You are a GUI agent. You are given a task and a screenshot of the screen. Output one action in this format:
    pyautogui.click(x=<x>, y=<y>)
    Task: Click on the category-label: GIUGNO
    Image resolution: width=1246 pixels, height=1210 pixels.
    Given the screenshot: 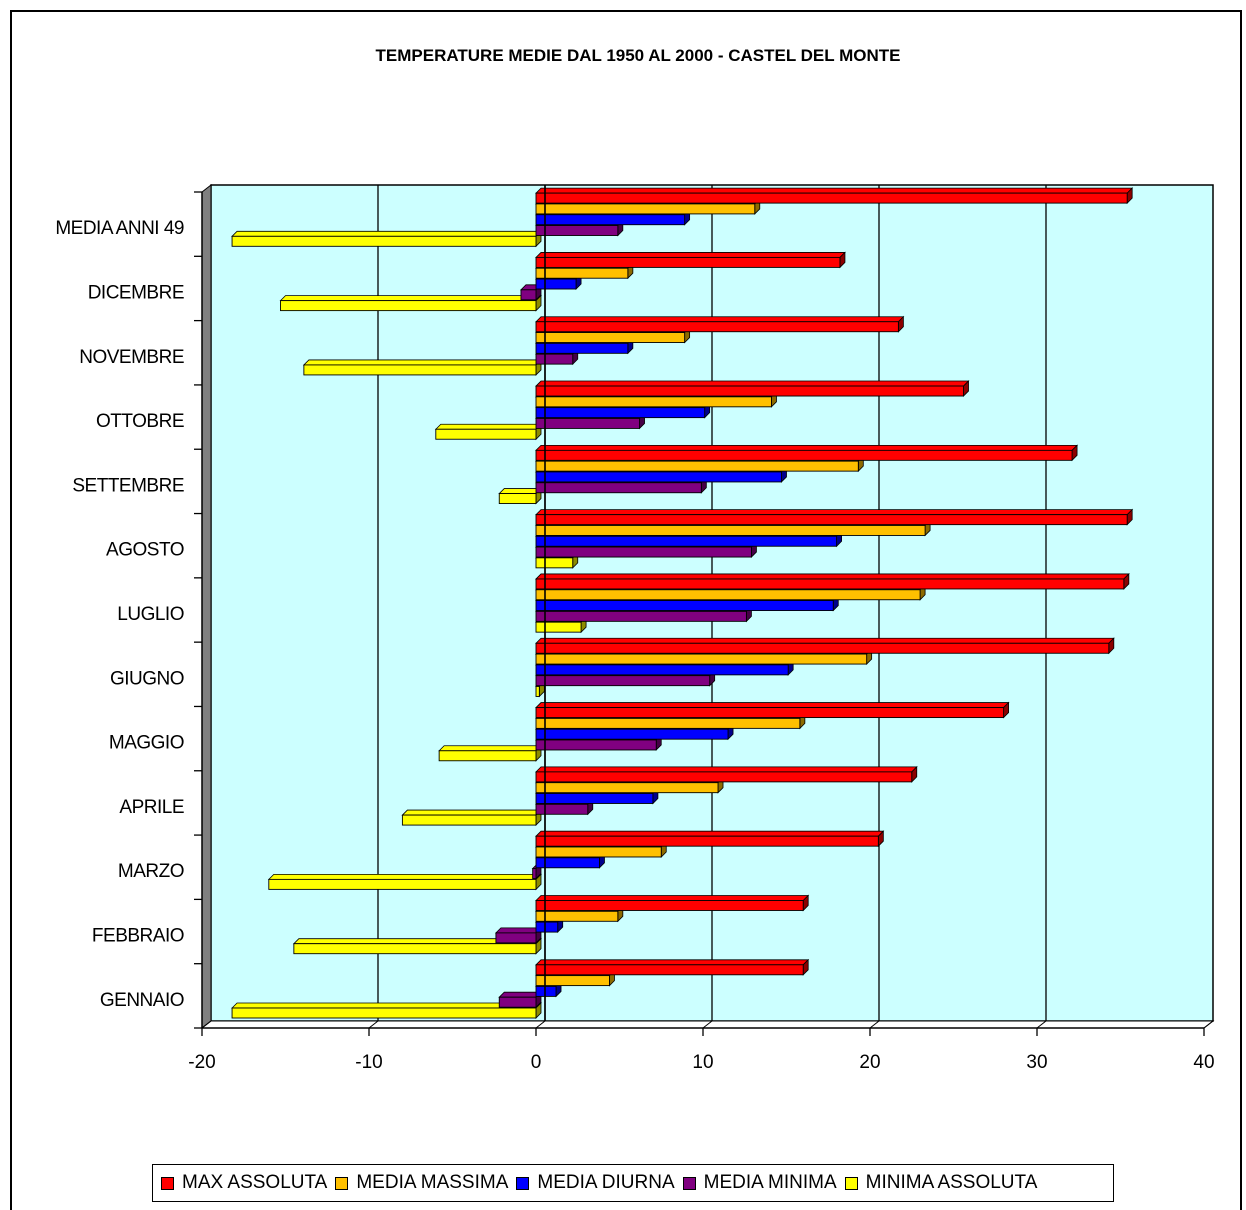 What is the action you would take?
    pyautogui.click(x=147, y=678)
    